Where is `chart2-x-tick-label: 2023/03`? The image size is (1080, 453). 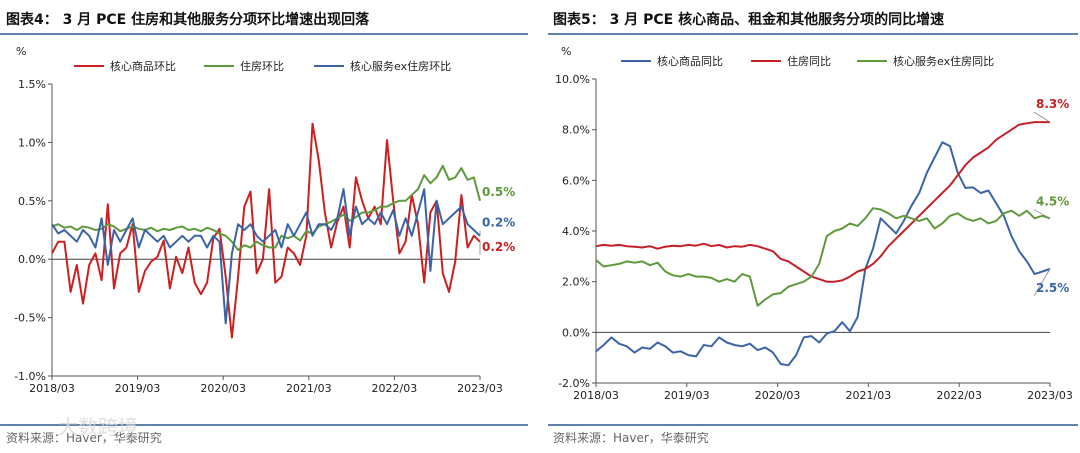 chart2-x-tick-label: 2023/03 is located at coordinates (1050, 395).